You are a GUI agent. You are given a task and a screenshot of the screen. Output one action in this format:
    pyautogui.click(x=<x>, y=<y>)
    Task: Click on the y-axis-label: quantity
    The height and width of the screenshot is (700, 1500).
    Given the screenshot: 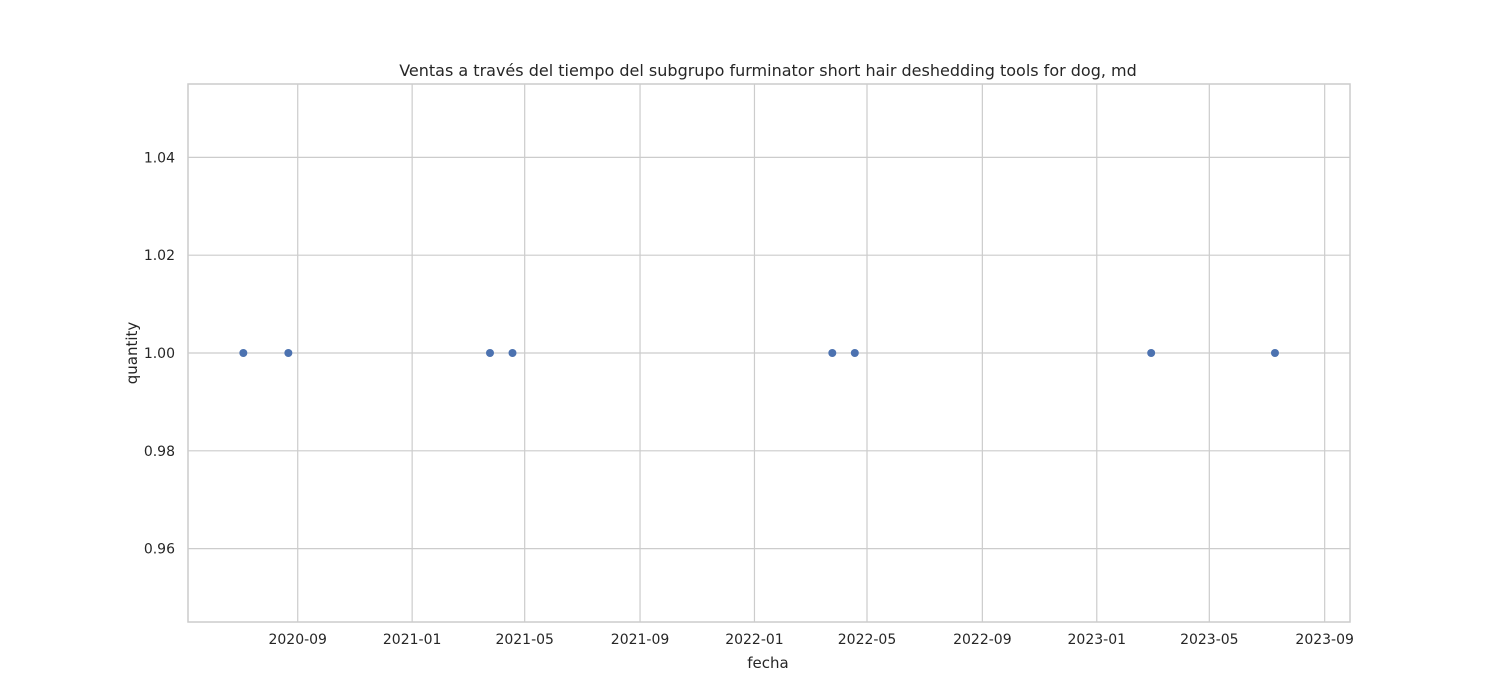 What is the action you would take?
    pyautogui.click(x=132, y=353)
    